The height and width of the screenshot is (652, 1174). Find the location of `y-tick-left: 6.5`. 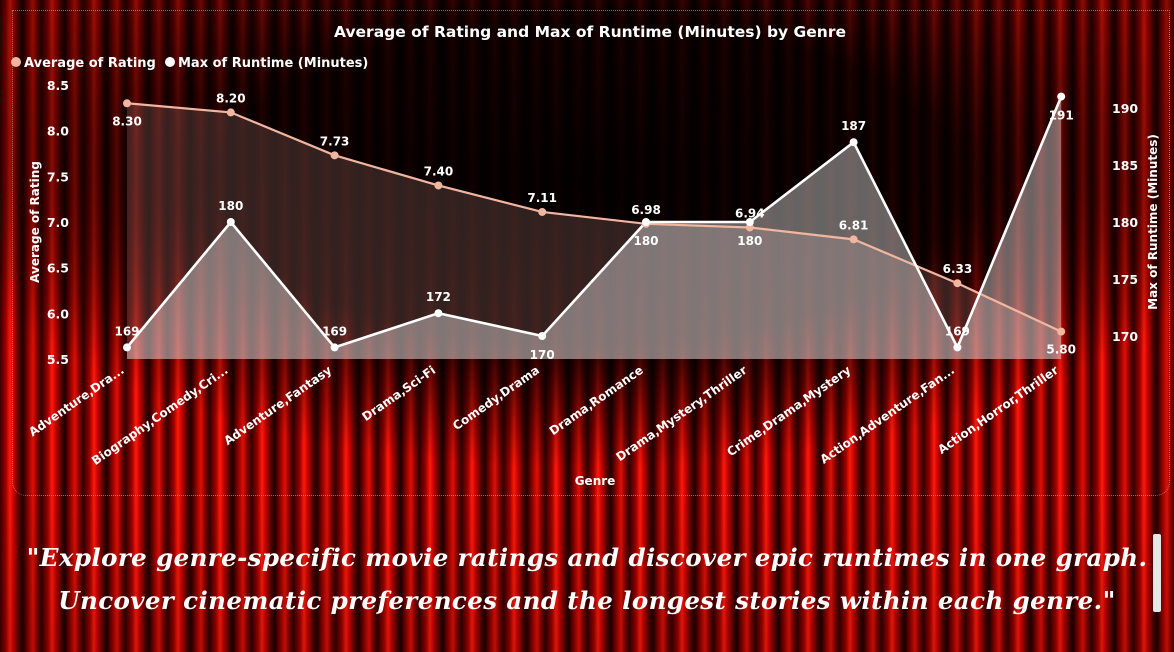

y-tick-left: 6.5 is located at coordinates (58, 268).